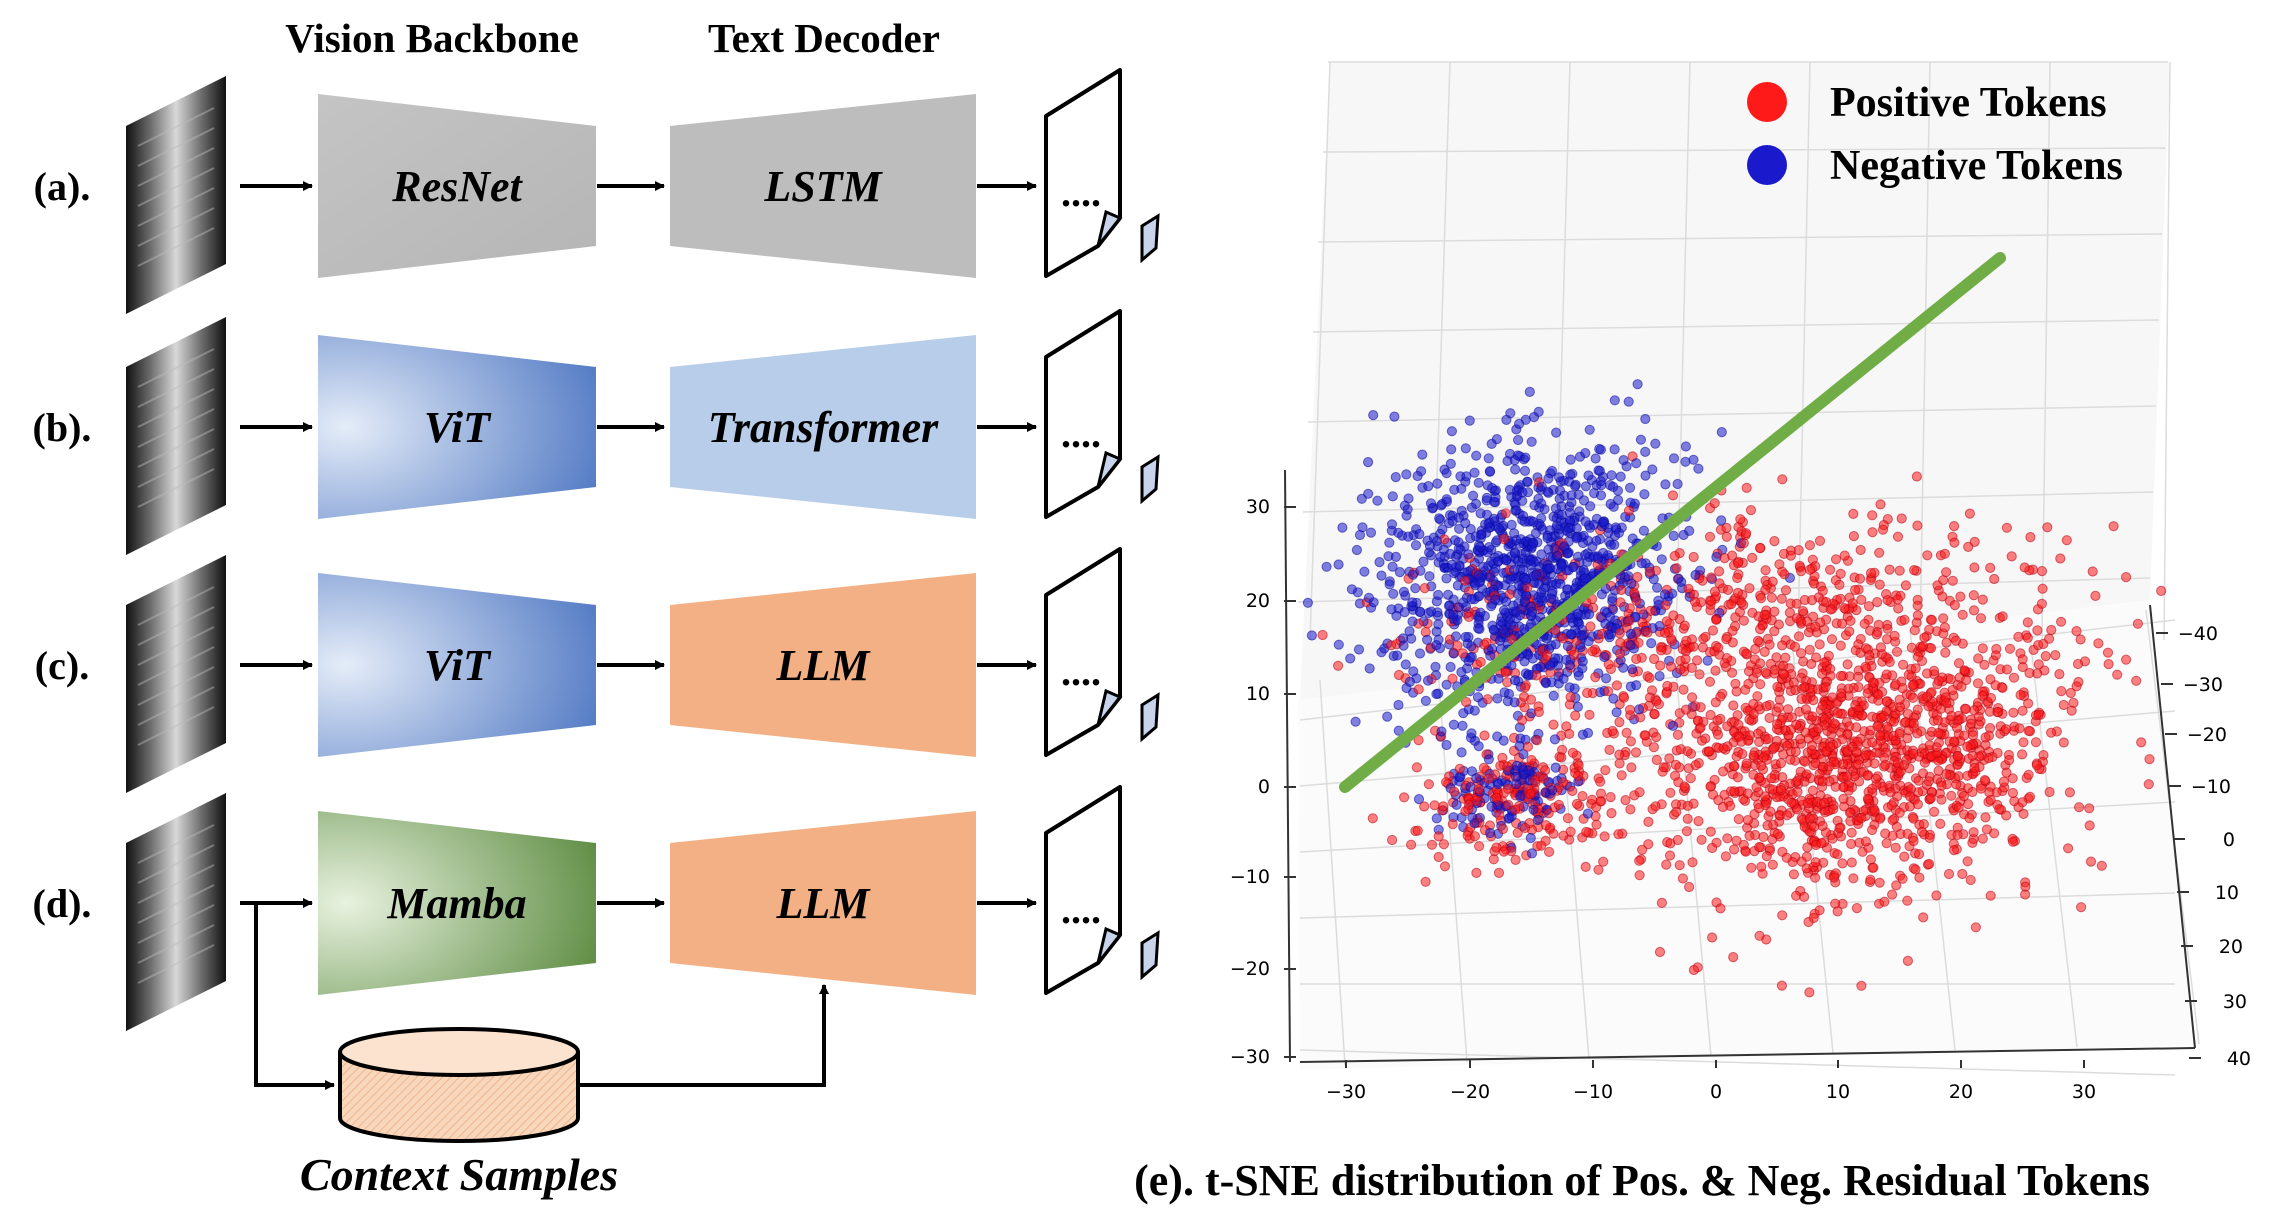  Describe the element at coordinates (823, 186) in the screenshot. I see `decoder-label: LSTM` at that location.